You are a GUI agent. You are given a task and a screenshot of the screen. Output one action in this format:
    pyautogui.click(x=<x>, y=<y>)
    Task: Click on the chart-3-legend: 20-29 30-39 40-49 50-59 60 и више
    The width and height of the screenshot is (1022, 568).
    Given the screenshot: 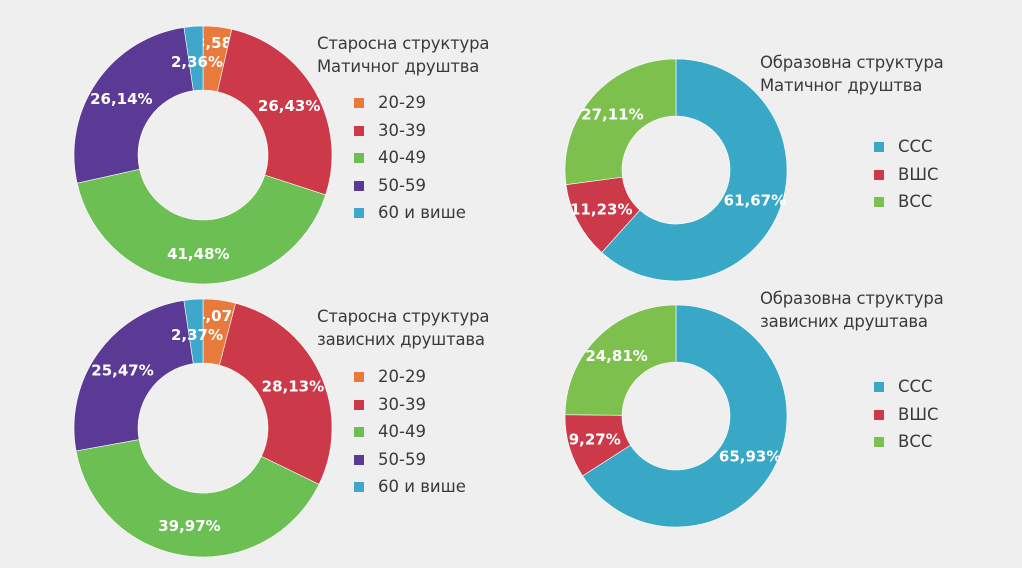 What is the action you would take?
    pyautogui.click(x=410, y=432)
    